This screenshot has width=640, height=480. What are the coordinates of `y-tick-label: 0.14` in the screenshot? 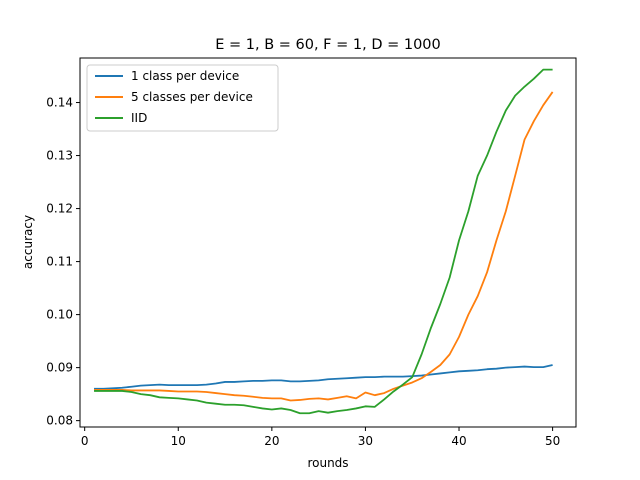 It's located at (59, 103).